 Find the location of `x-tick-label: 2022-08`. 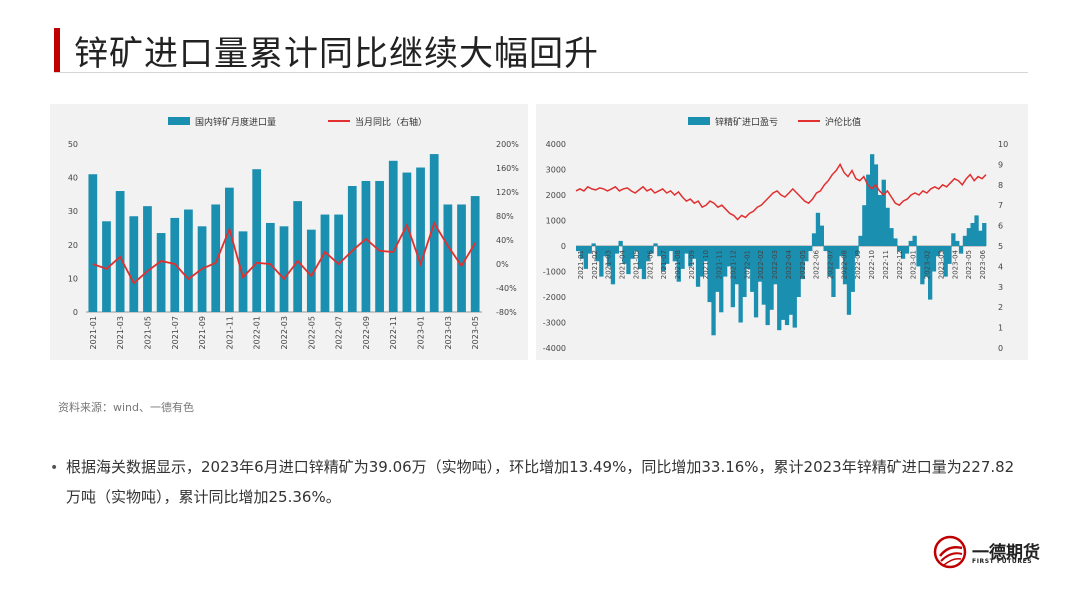

x-tick-label: 2022-08 is located at coordinates (844, 264).